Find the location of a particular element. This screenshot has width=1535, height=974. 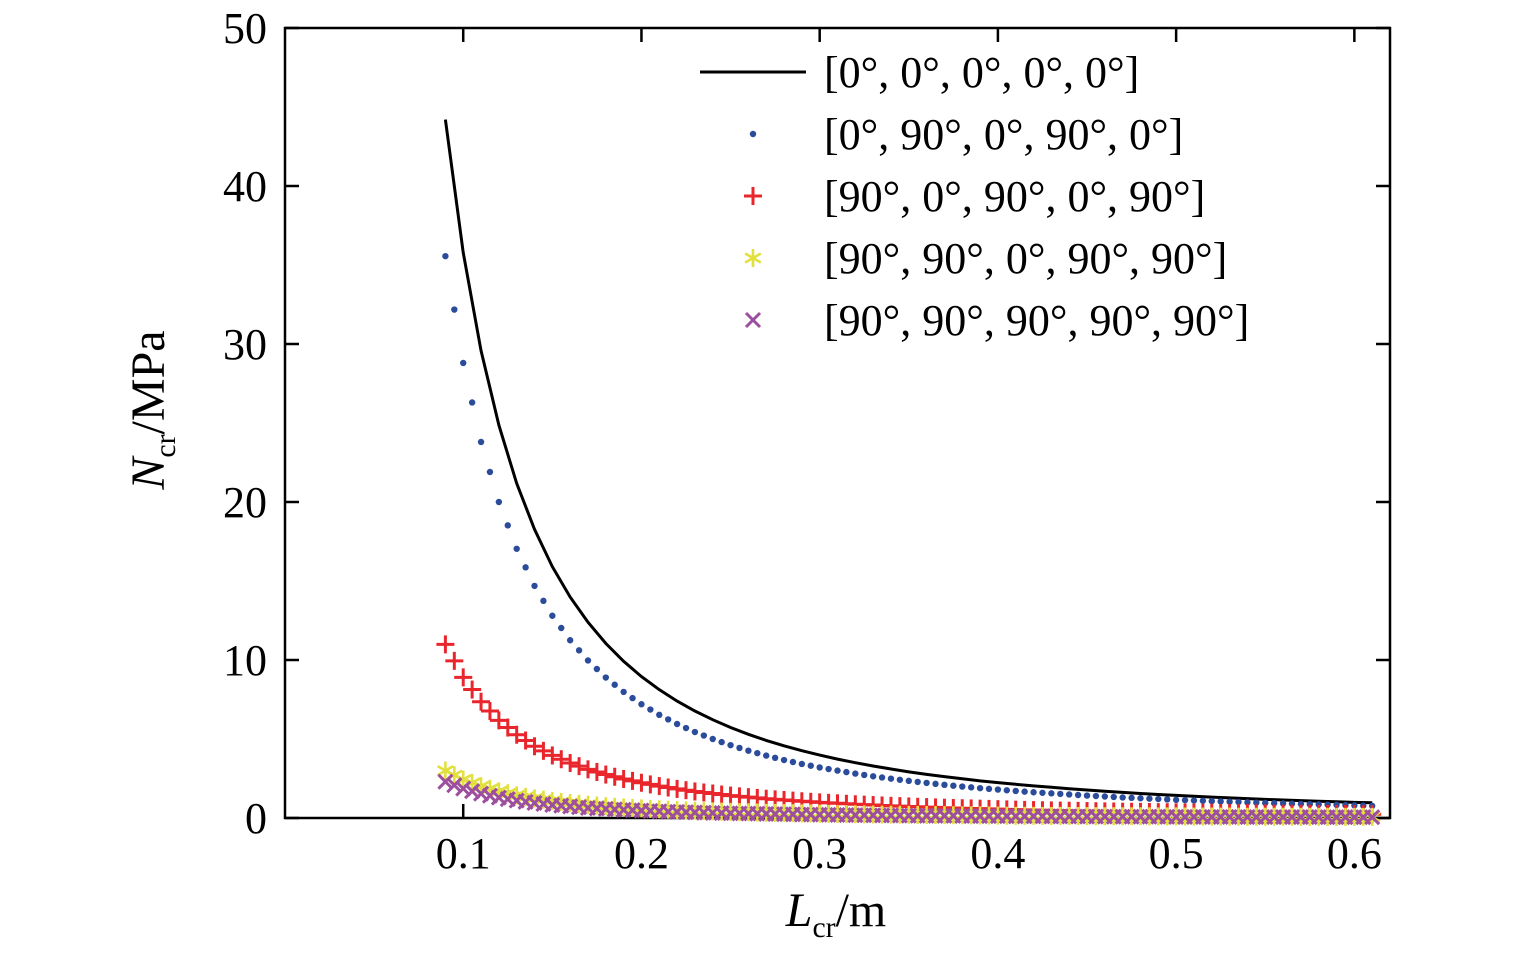

legend-label: [90°, 90°, 90°, 90°, 90°] is located at coordinates (1036, 320).